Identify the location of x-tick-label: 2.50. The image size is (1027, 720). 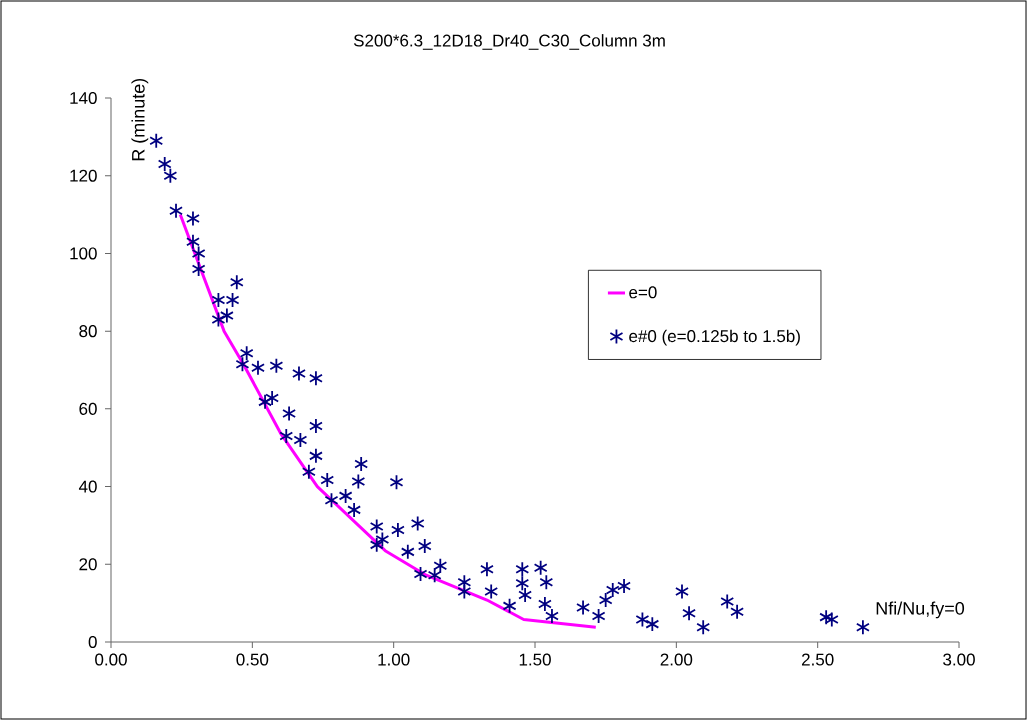
(818, 659).